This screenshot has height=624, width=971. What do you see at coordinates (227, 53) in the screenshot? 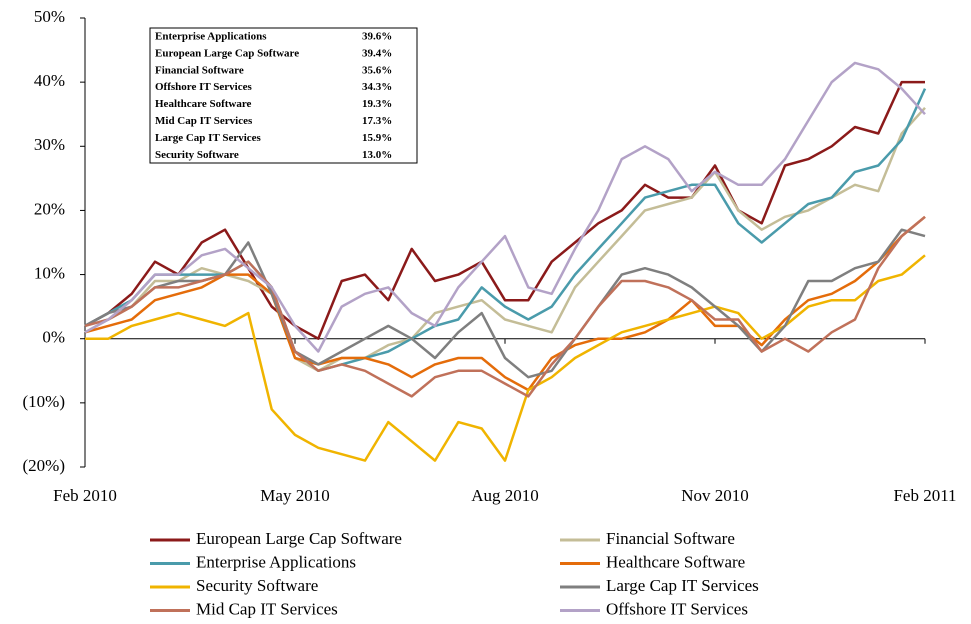
I see `summary-name: European Large Cap Software` at bounding box center [227, 53].